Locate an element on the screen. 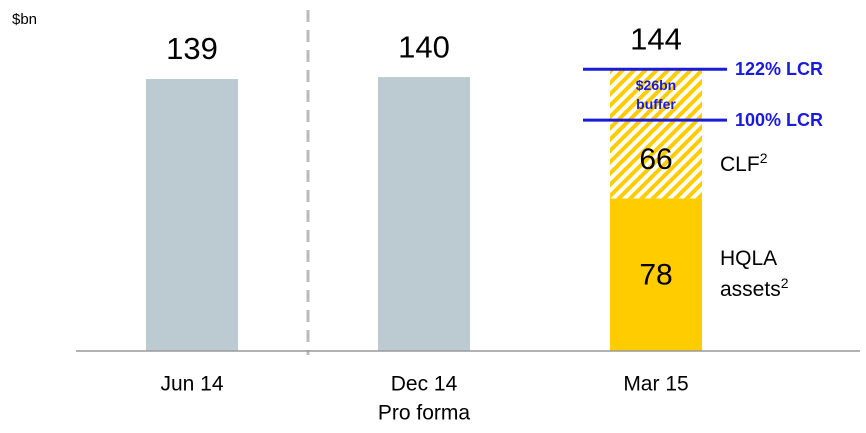  lcr-label: 100% LCR is located at coordinates (779, 120).